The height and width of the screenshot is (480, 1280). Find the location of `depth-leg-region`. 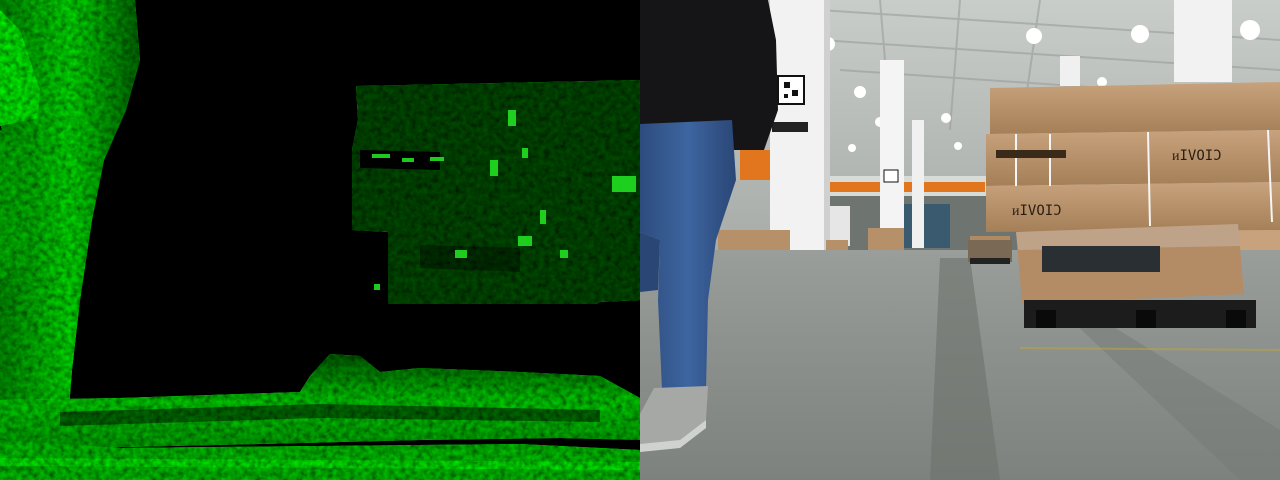

depth-leg-region is located at coordinates (70, 222).